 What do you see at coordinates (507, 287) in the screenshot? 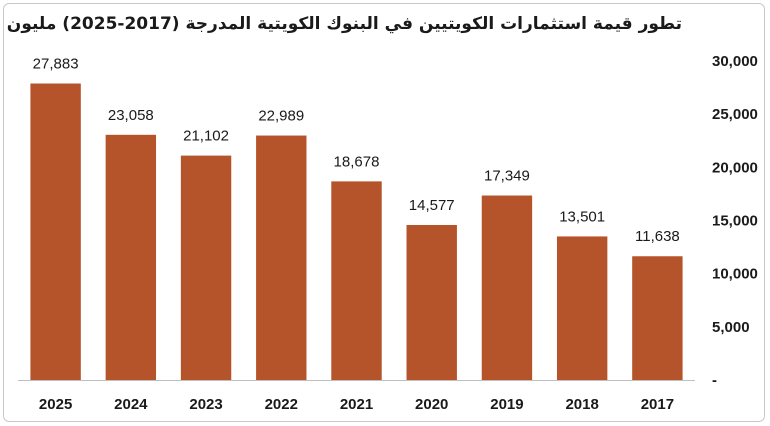
I see `bar-2019` at bounding box center [507, 287].